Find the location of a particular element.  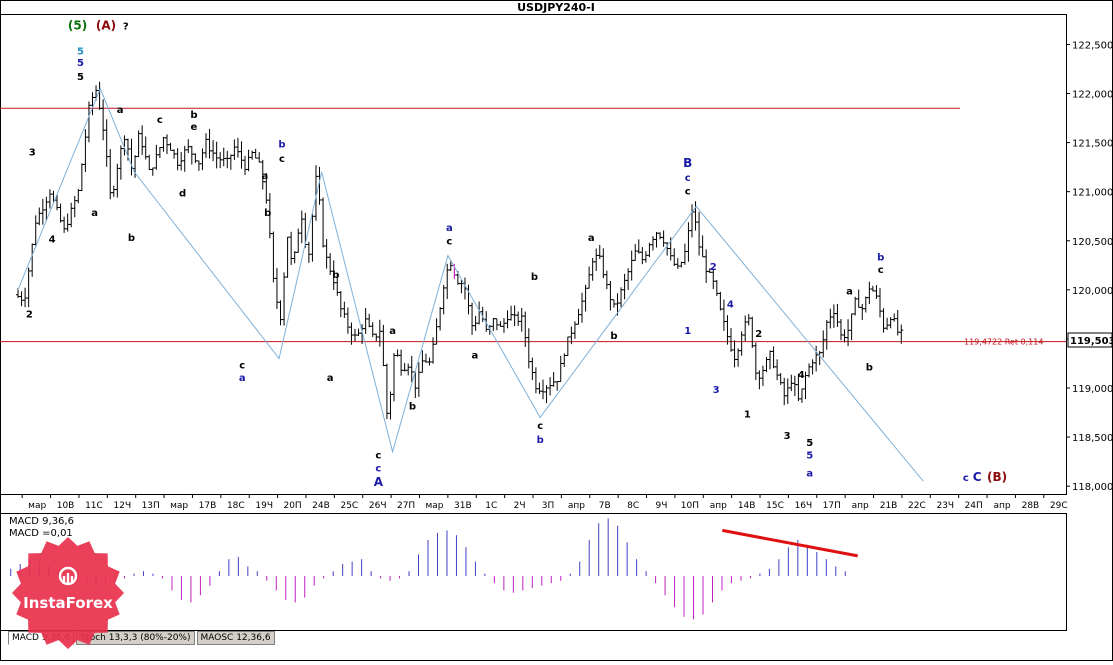

time-tick-label: 17В is located at coordinates (208, 506).